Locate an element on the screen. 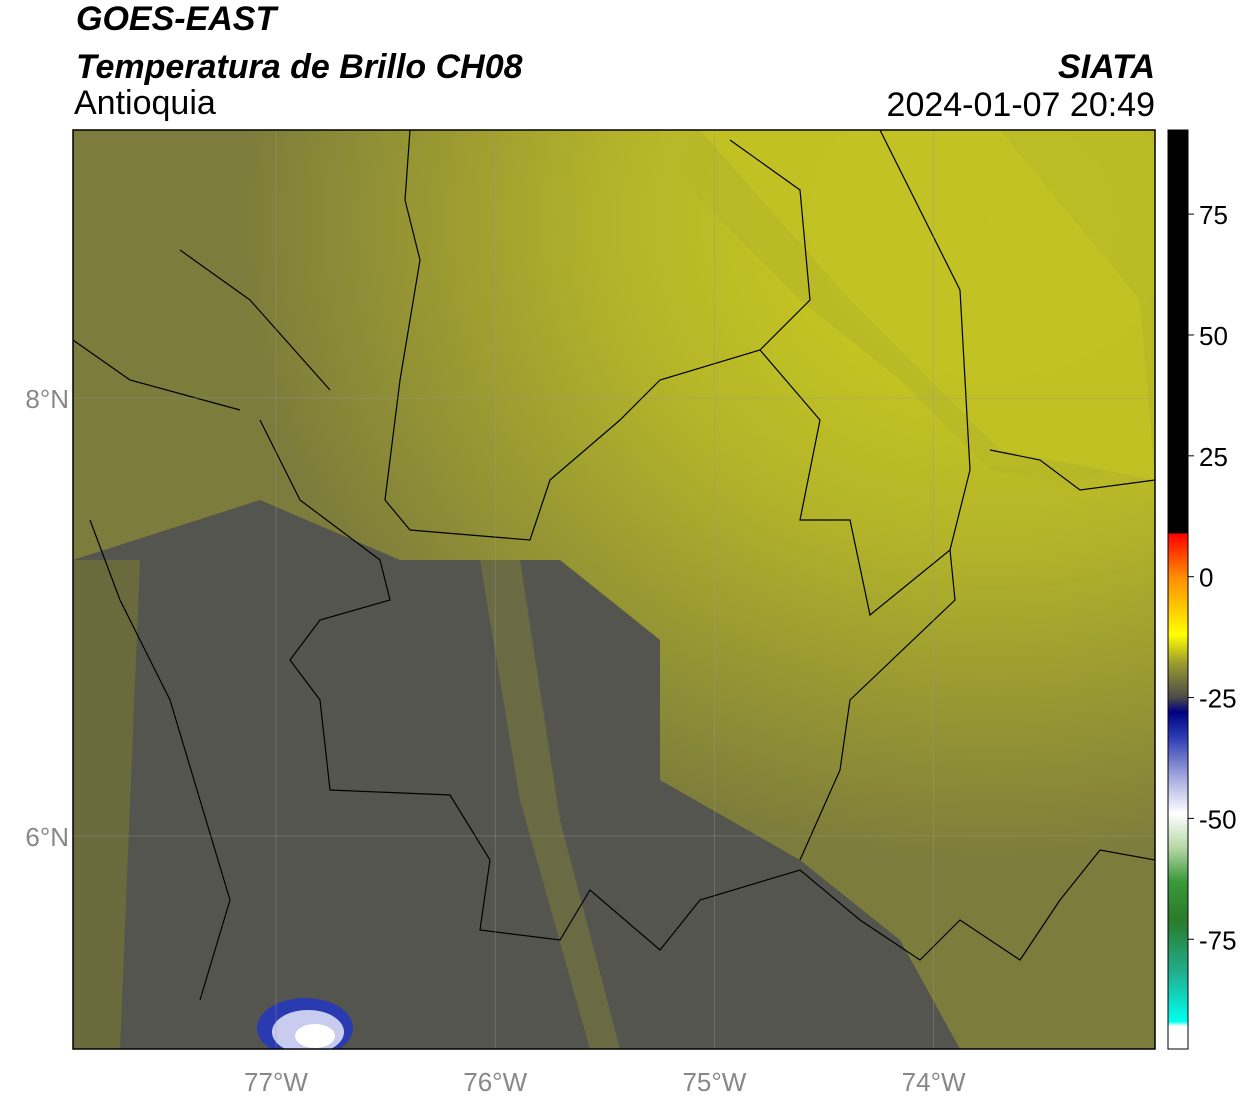 Image resolution: width=1252 pixels, height=1099 pixels. colorbar is located at coordinates (1178, 589).